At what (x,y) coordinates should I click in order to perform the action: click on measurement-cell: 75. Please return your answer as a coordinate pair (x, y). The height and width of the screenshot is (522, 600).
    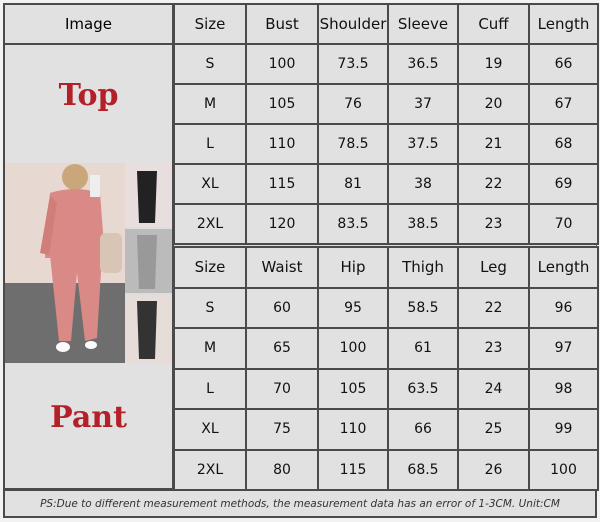
    Looking at the image, I should click on (282, 429).